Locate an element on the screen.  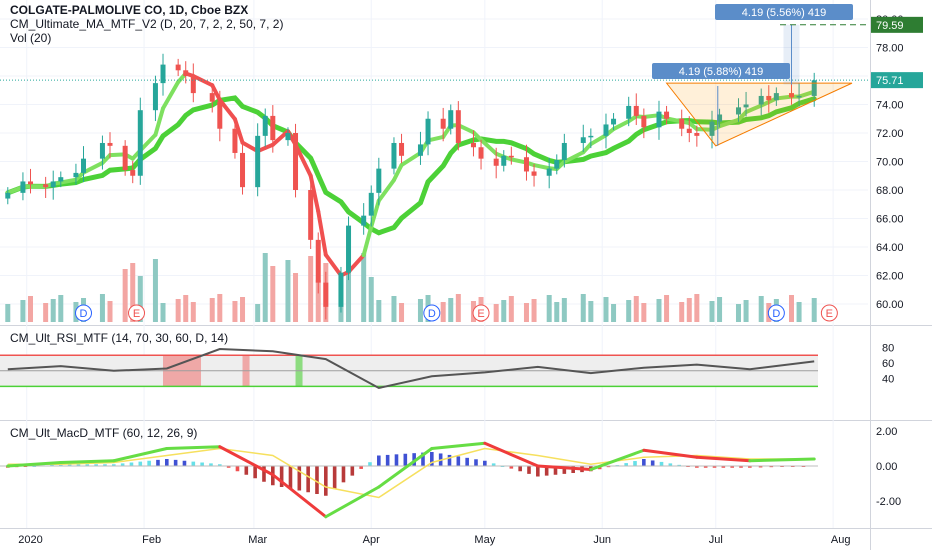
time-label: Jun is located at coordinates (602, 540).